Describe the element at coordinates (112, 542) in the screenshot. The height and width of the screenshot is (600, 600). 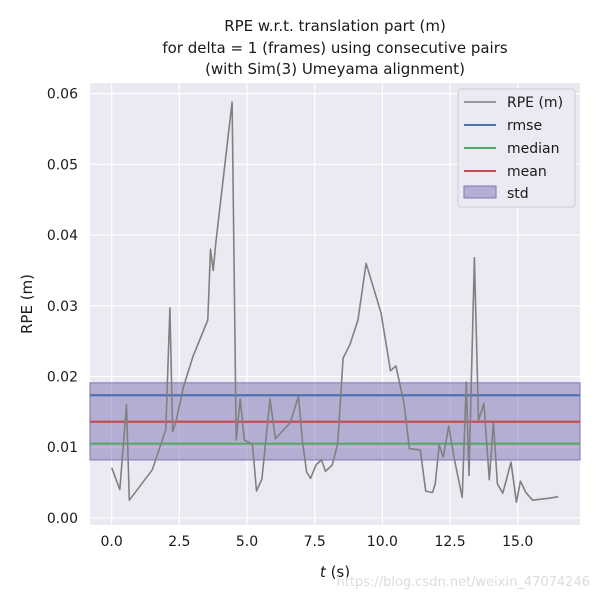
I see `x-tick-label: 0.0` at that location.